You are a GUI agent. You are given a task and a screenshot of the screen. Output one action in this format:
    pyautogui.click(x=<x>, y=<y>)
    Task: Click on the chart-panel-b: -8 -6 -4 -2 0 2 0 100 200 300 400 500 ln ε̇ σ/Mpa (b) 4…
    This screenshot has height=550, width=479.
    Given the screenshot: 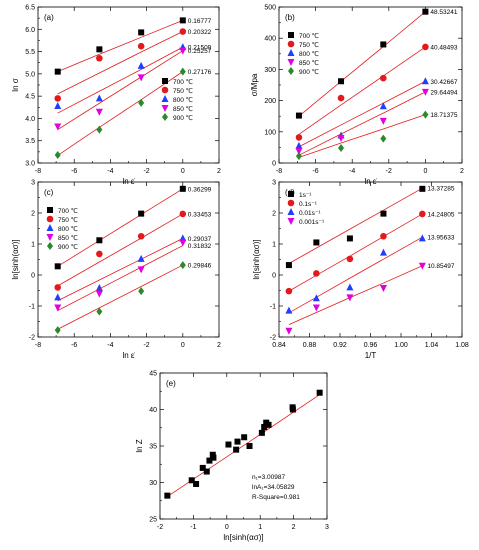 What is the action you would take?
    pyautogui.click(x=357, y=96)
    